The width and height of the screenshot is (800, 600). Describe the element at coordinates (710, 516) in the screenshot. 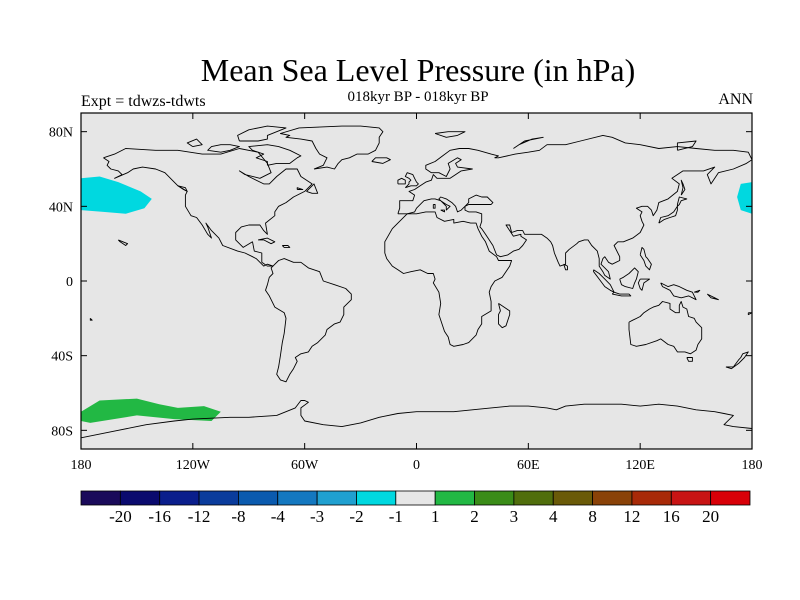

I see `colorbar-label: 20` at that location.